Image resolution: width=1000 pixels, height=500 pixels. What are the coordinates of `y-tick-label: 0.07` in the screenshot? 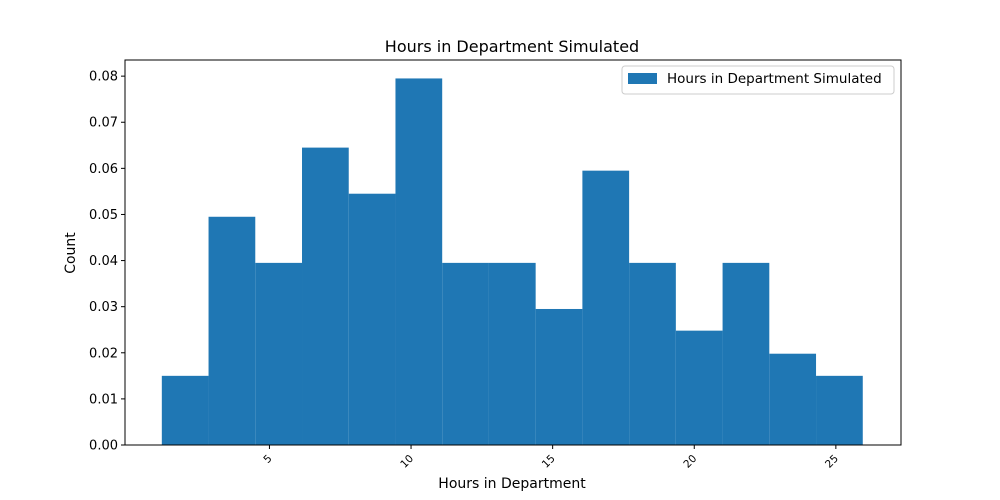 It's located at (103, 123).